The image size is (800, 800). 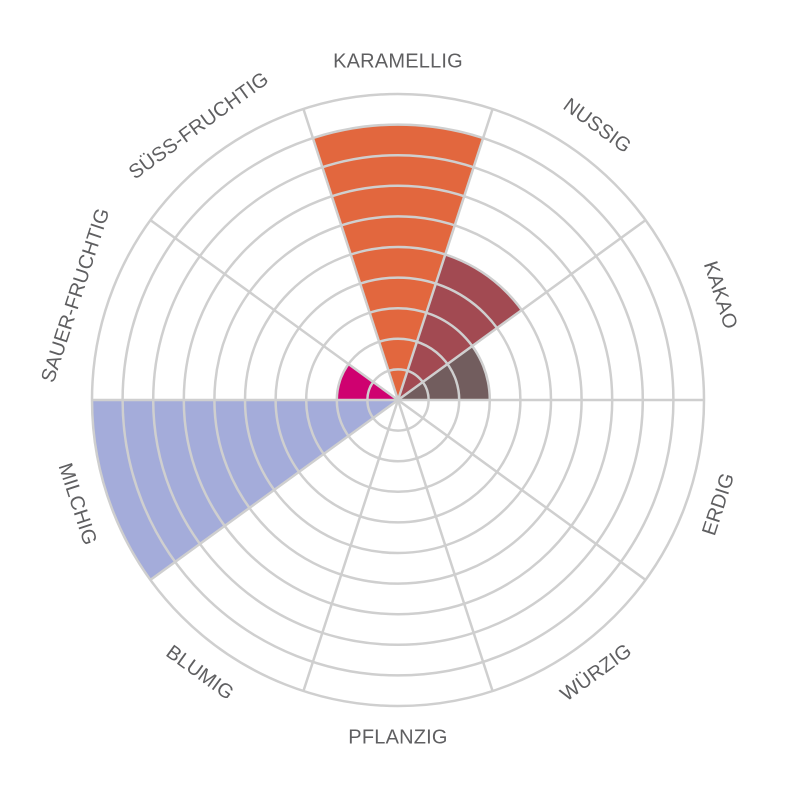 I want to click on sector-karamellig, so click(x=398, y=262).